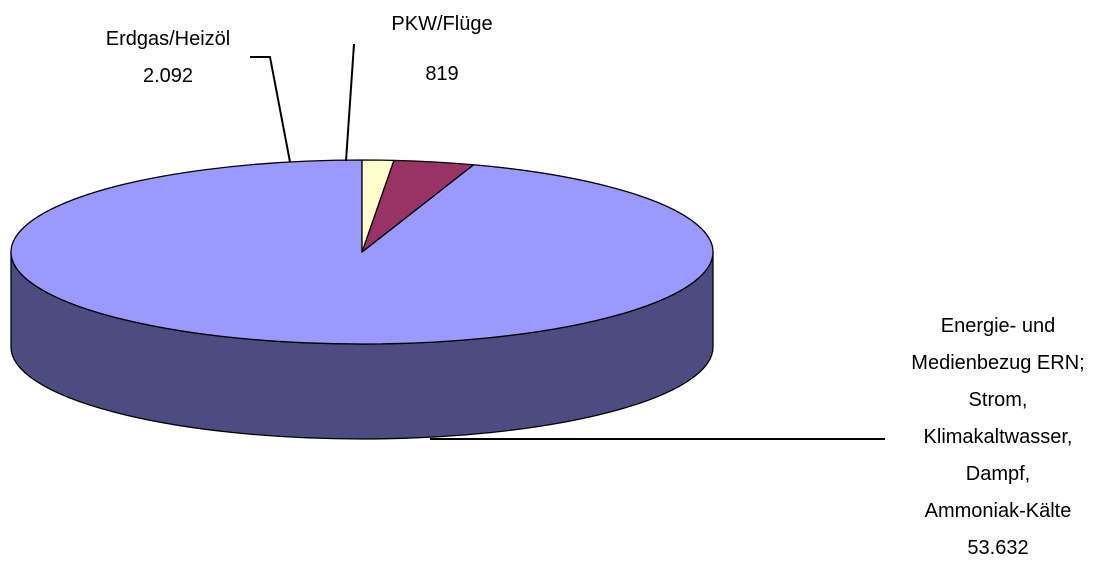 Image resolution: width=1120 pixels, height=564 pixels. What do you see at coordinates (998, 326) in the screenshot?
I see `slice-label-energie-line-1: Energie- und` at bounding box center [998, 326].